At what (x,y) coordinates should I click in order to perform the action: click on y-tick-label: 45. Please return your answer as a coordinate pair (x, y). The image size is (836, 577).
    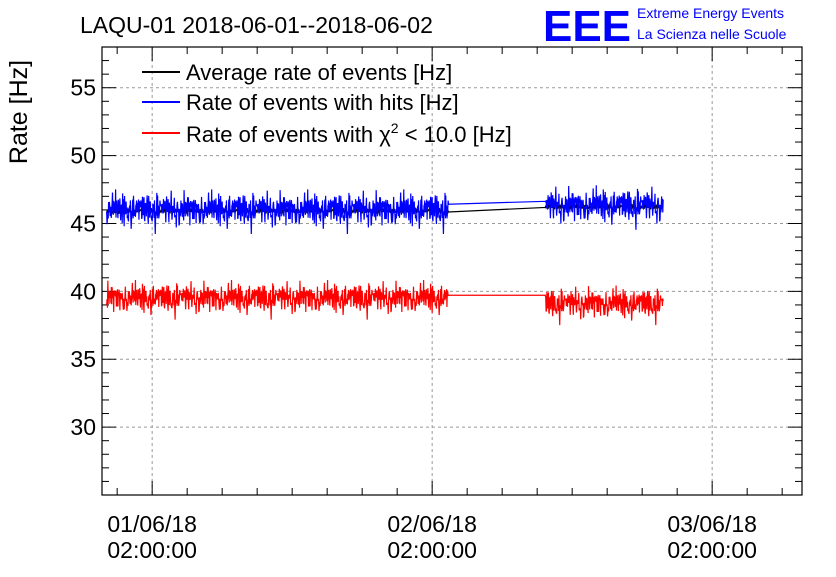
    Looking at the image, I should click on (83, 223).